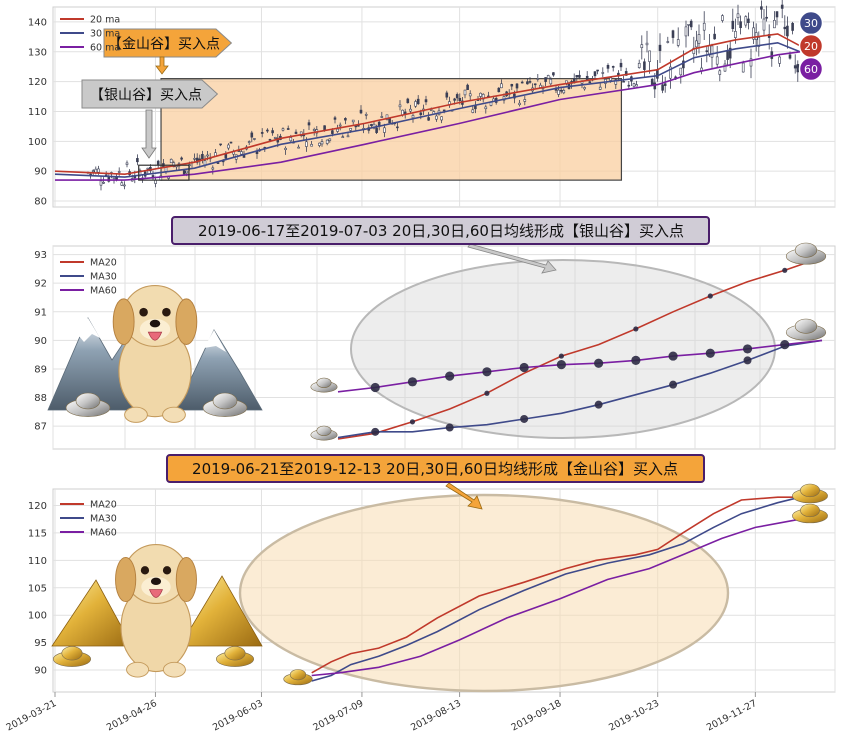 The height and width of the screenshot is (744, 841). Describe the element at coordinates (132, 716) in the screenshot. I see `x-tick-label: 2019-04-26` at that location.